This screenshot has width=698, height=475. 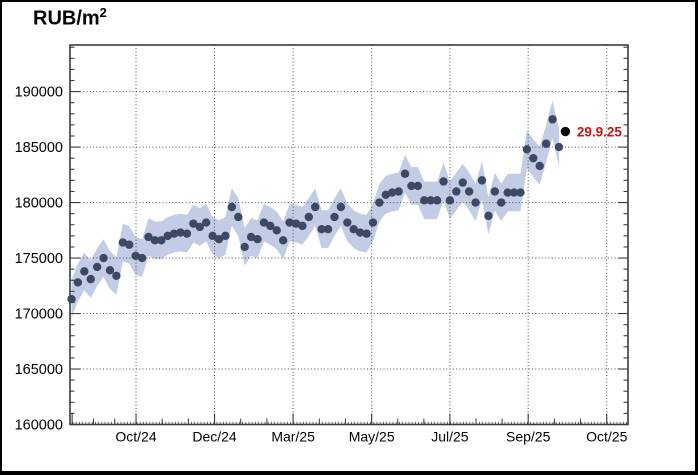 What do you see at coordinates (565, 131) in the screenshot?
I see `latest-data-point` at bounding box center [565, 131].